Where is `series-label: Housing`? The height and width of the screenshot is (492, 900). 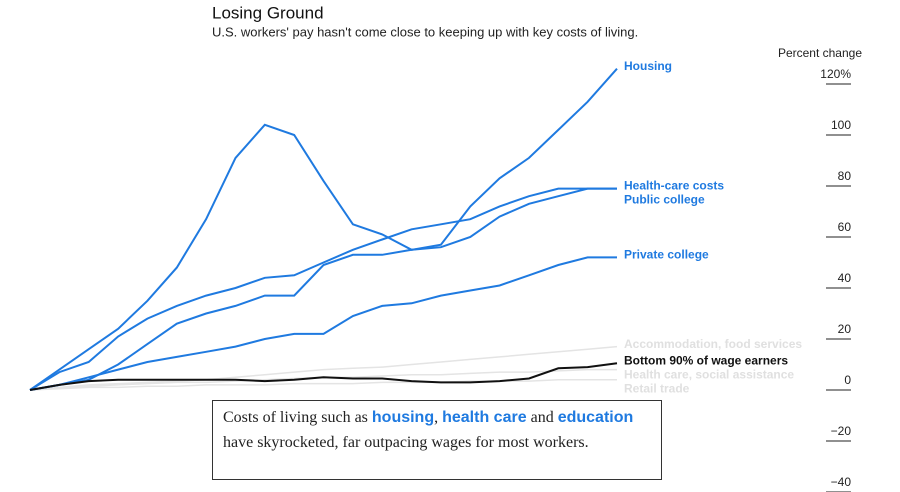 series-label: Housing is located at coordinates (648, 66).